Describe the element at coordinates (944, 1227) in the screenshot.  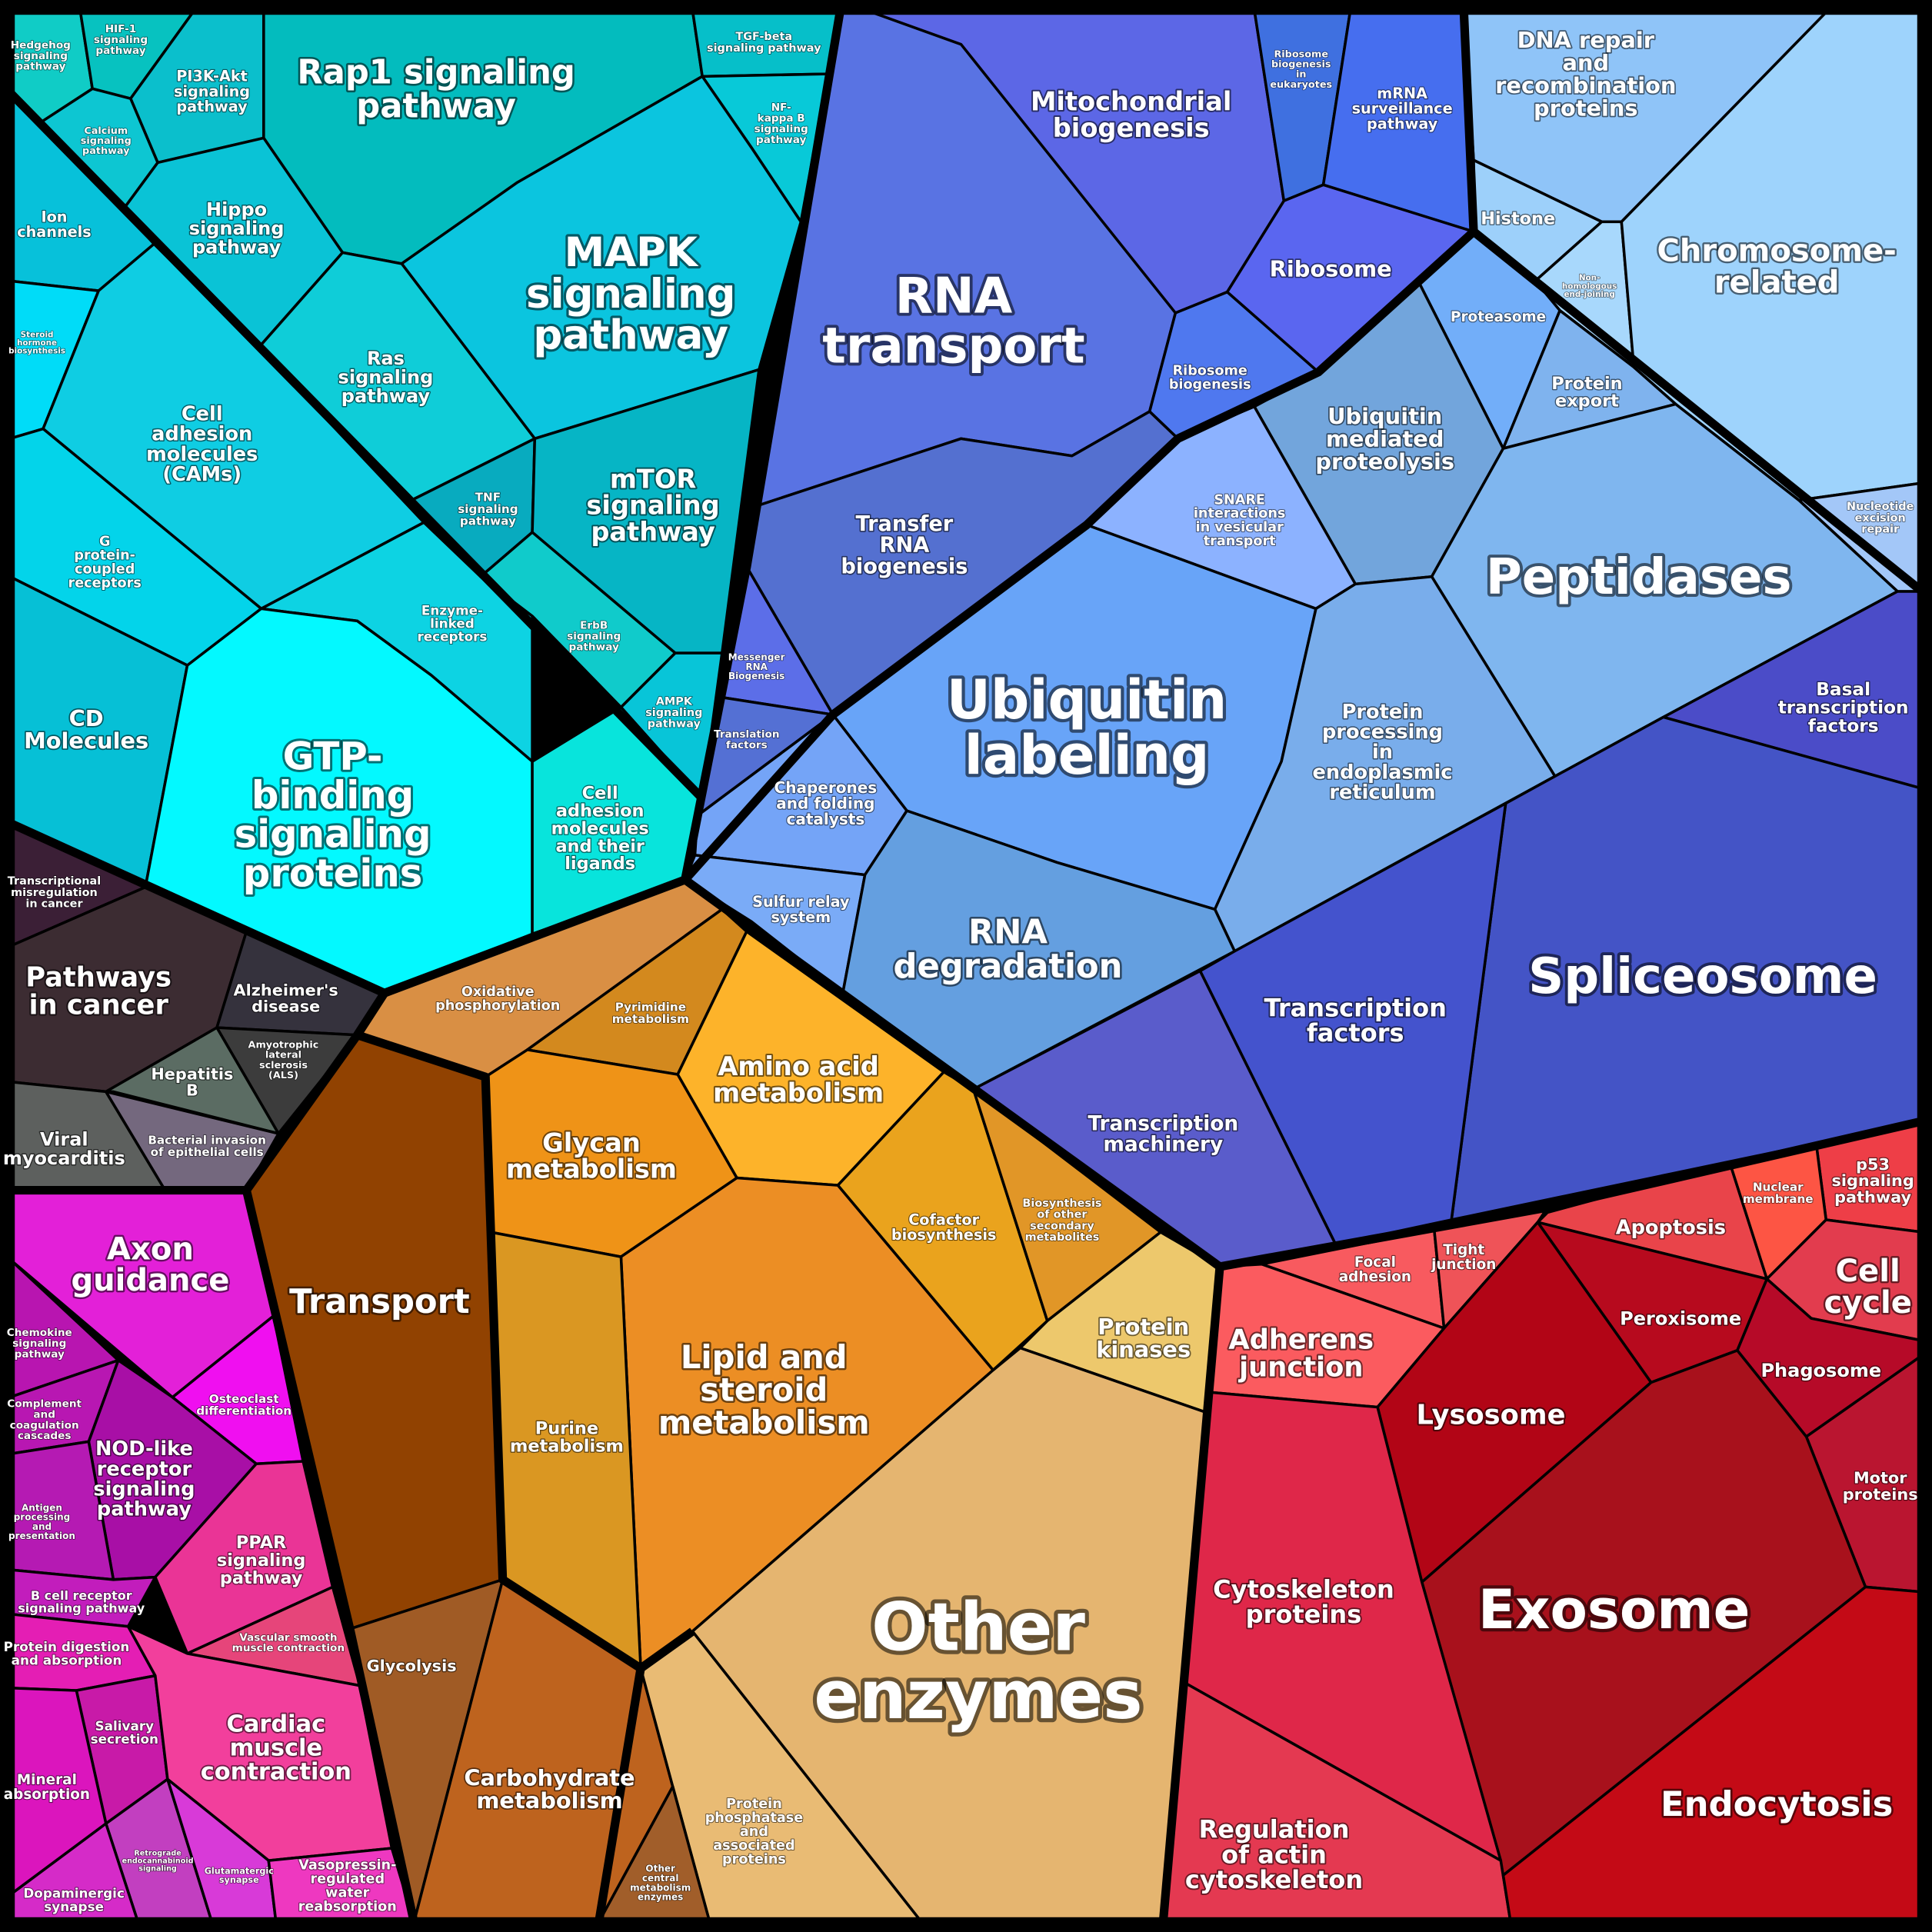
I see `label-cofactor: Cofactor biosynthesis` at that location.